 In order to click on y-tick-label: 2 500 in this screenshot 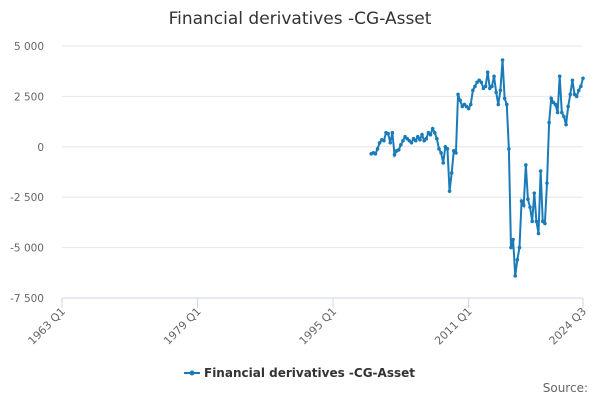, I will do `click(29, 97)`.